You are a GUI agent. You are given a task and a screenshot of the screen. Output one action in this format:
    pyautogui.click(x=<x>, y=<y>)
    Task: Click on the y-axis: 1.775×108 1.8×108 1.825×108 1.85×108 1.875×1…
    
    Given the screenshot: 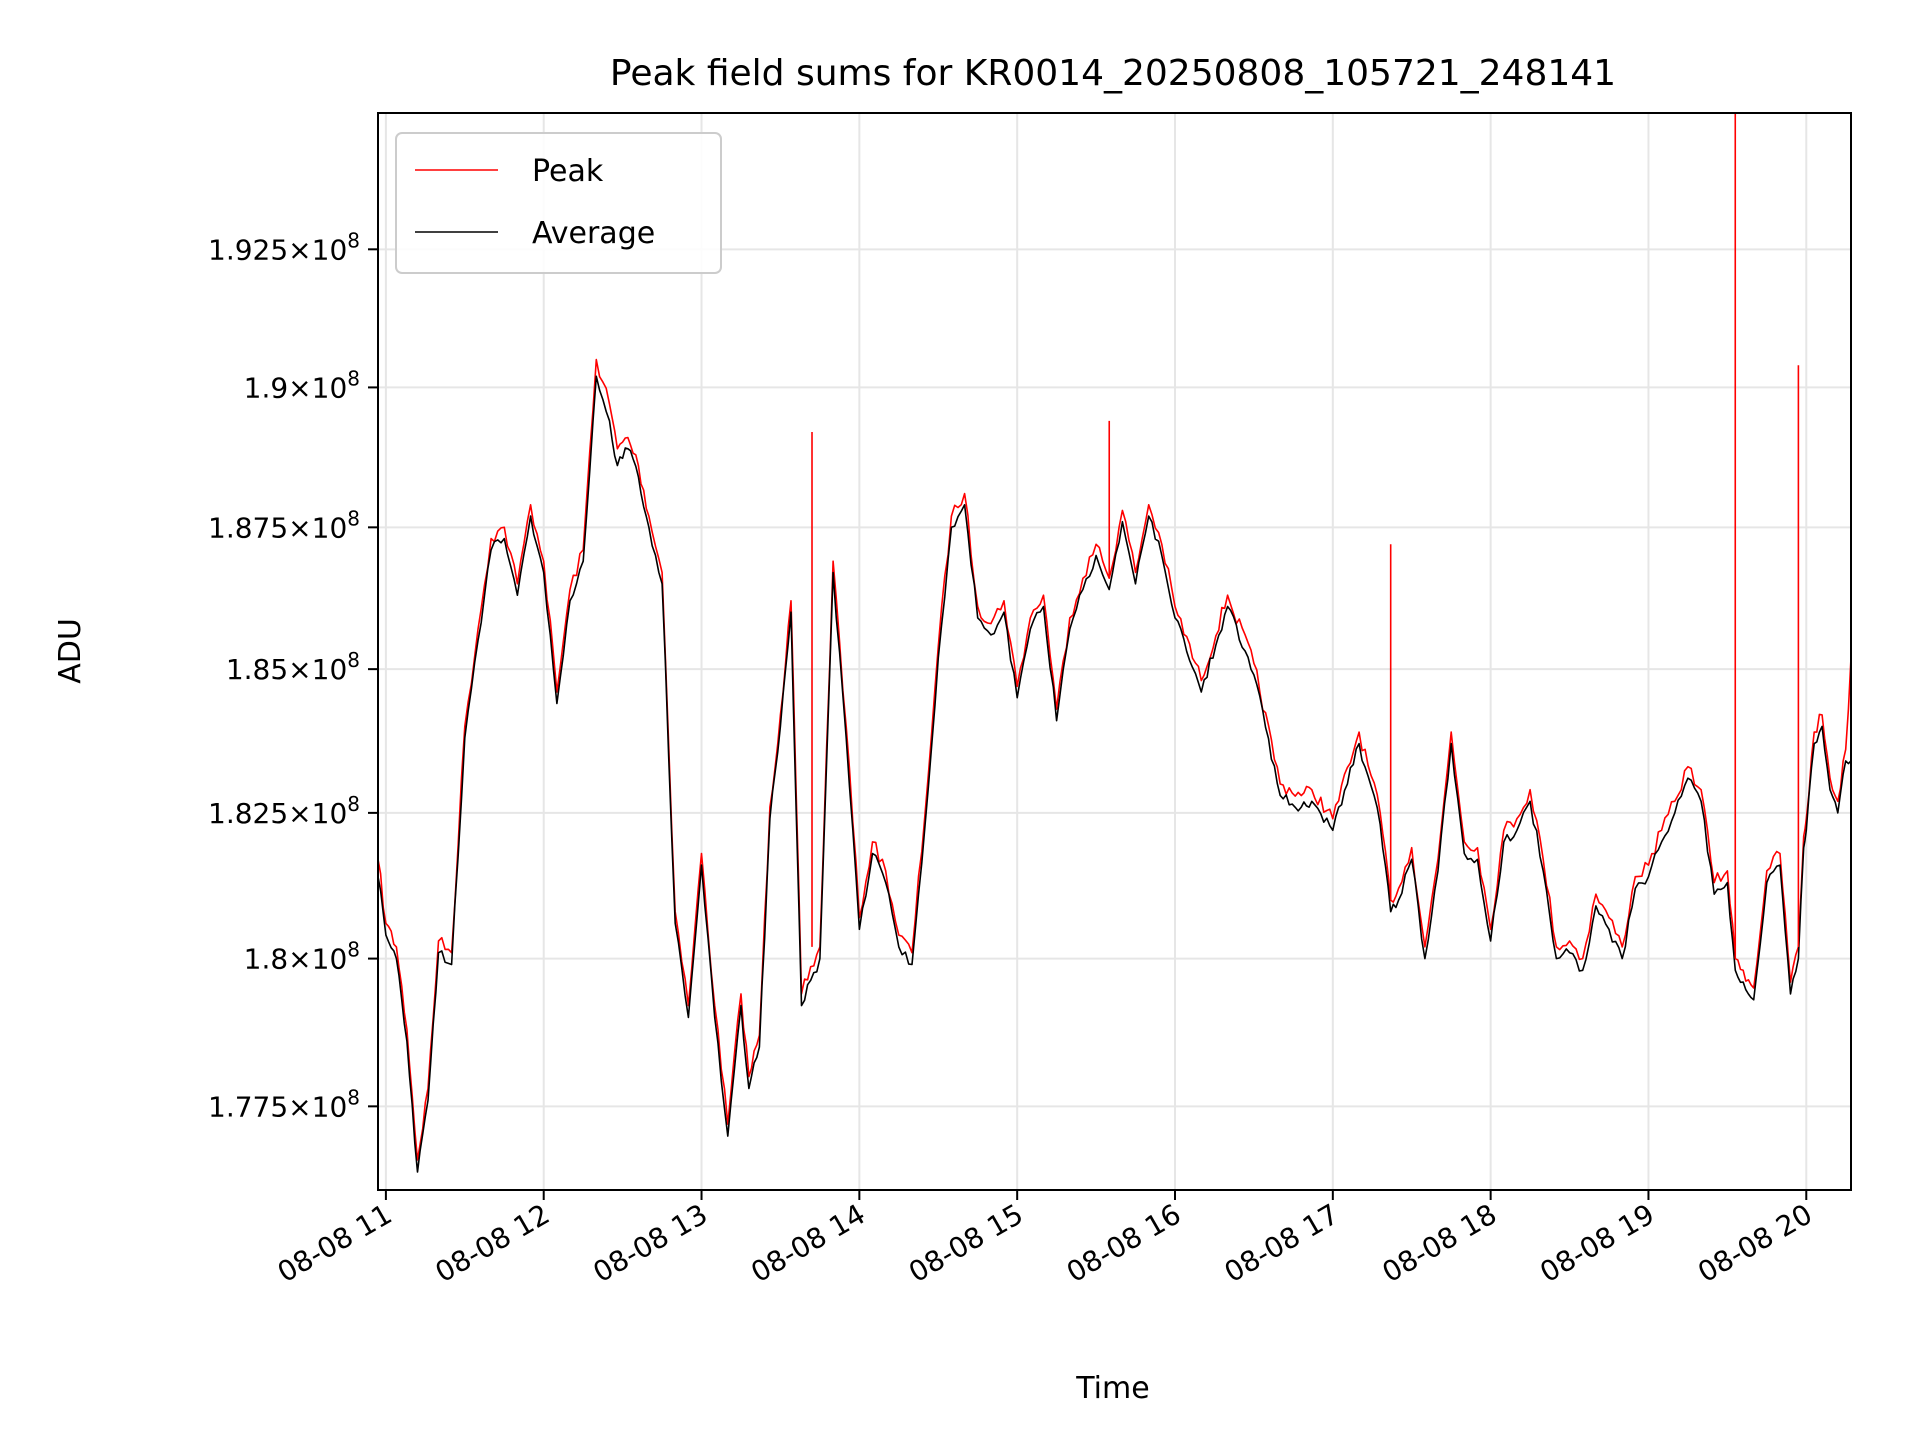 What is the action you would take?
    pyautogui.click(x=293, y=675)
    